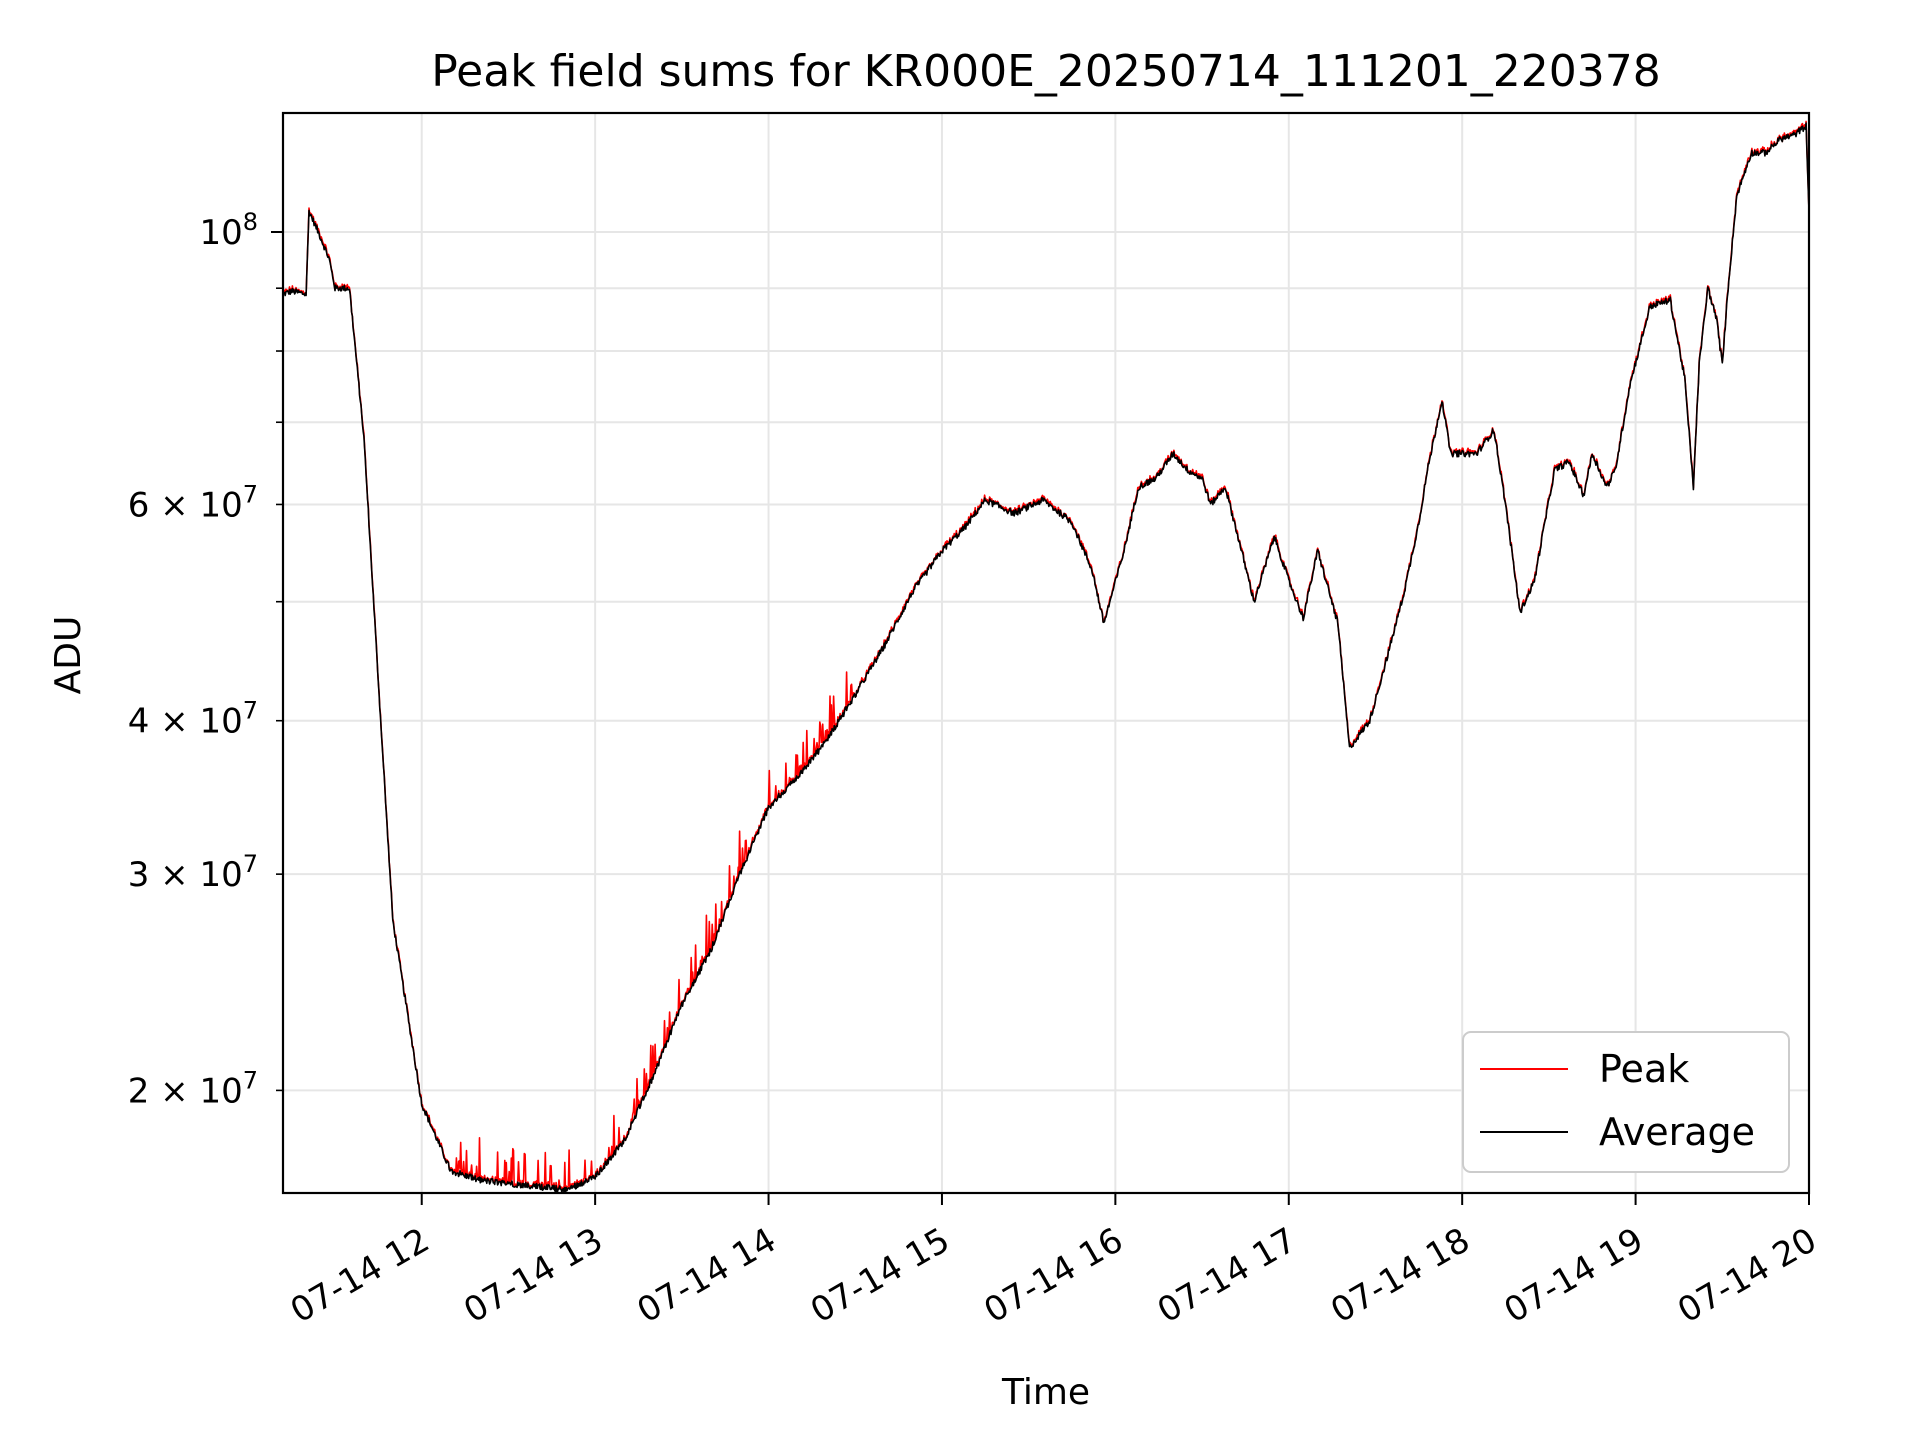 The height and width of the screenshot is (1440, 1920). Describe the element at coordinates (228, 230) in the screenshot. I see `y-tick-label: 108` at that location.